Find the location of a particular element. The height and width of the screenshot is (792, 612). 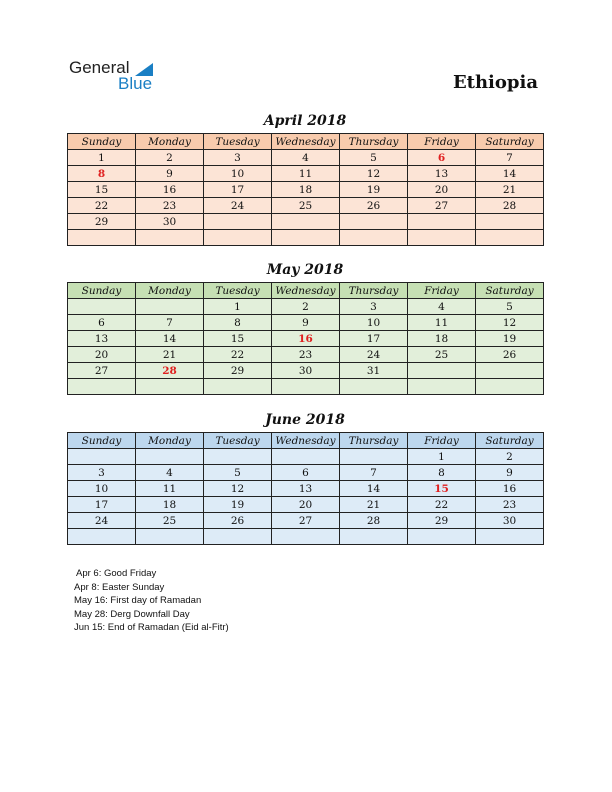

week-row: 15 16 17 18 19 20 21 is located at coordinates (305, 189).